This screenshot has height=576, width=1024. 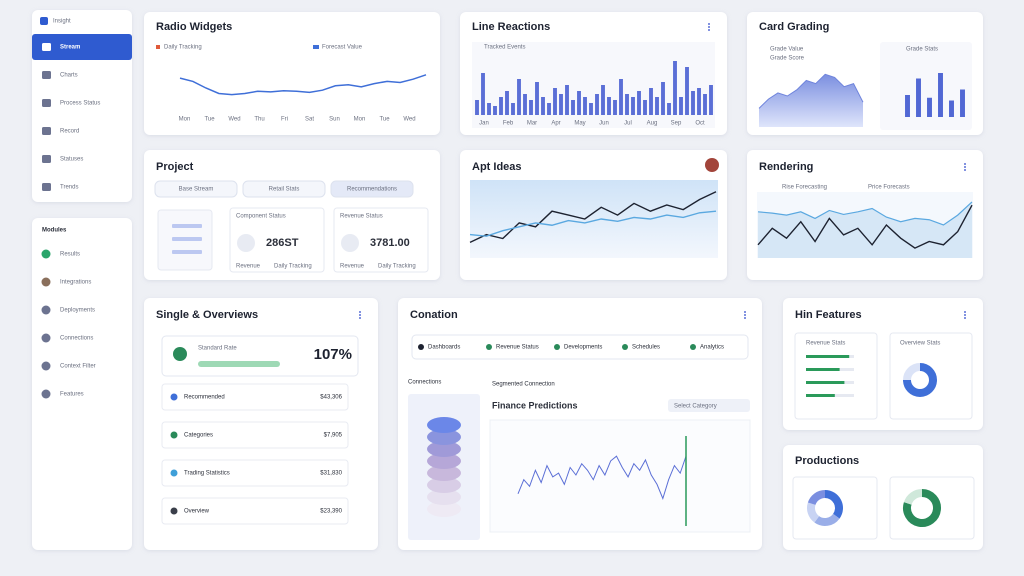 What do you see at coordinates (54, 231) in the screenshot?
I see `section-title: Modules` at bounding box center [54, 231].